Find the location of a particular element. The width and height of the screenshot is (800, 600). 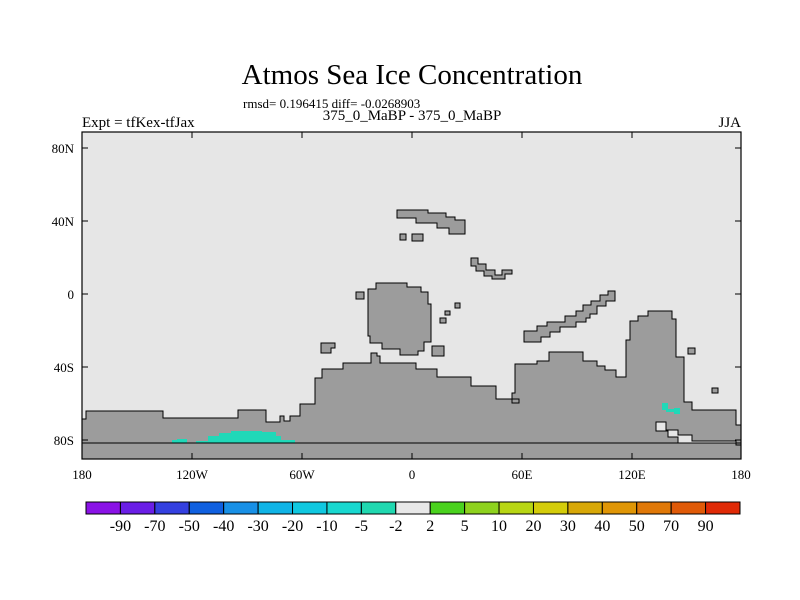

lat-label-80s: 80S is located at coordinates (64, 440).